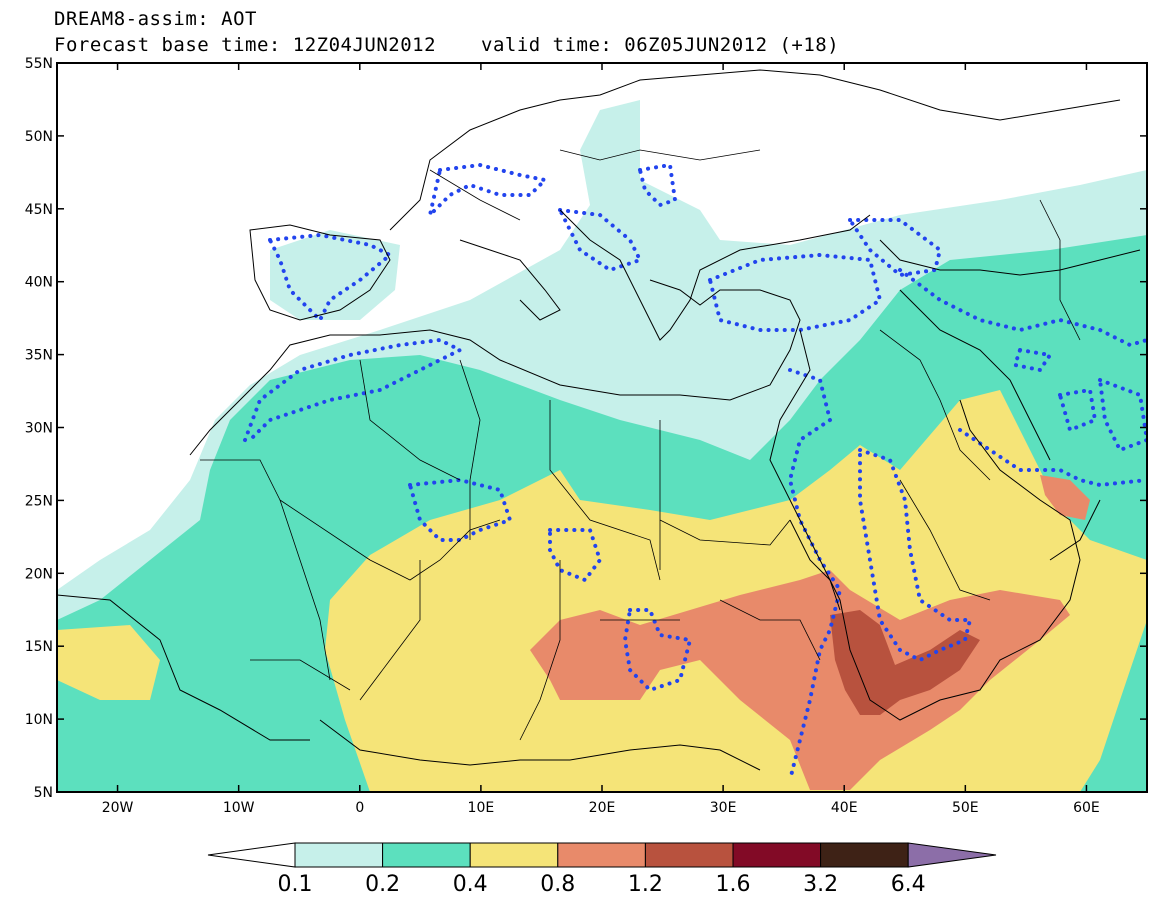 The height and width of the screenshot is (905, 1165). What do you see at coordinates (481, 808) in the screenshot?
I see `lon-tick-label: 10E` at bounding box center [481, 808].